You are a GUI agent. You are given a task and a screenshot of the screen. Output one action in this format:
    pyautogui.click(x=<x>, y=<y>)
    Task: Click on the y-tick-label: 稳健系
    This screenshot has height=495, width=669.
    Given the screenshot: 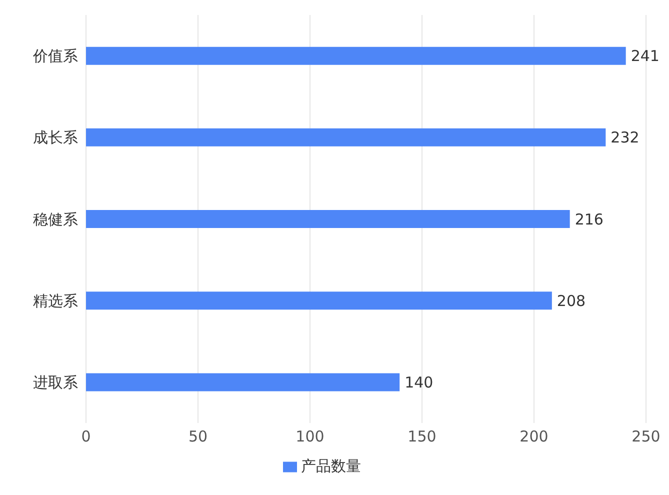 What is the action you would take?
    pyautogui.click(x=55, y=219)
    